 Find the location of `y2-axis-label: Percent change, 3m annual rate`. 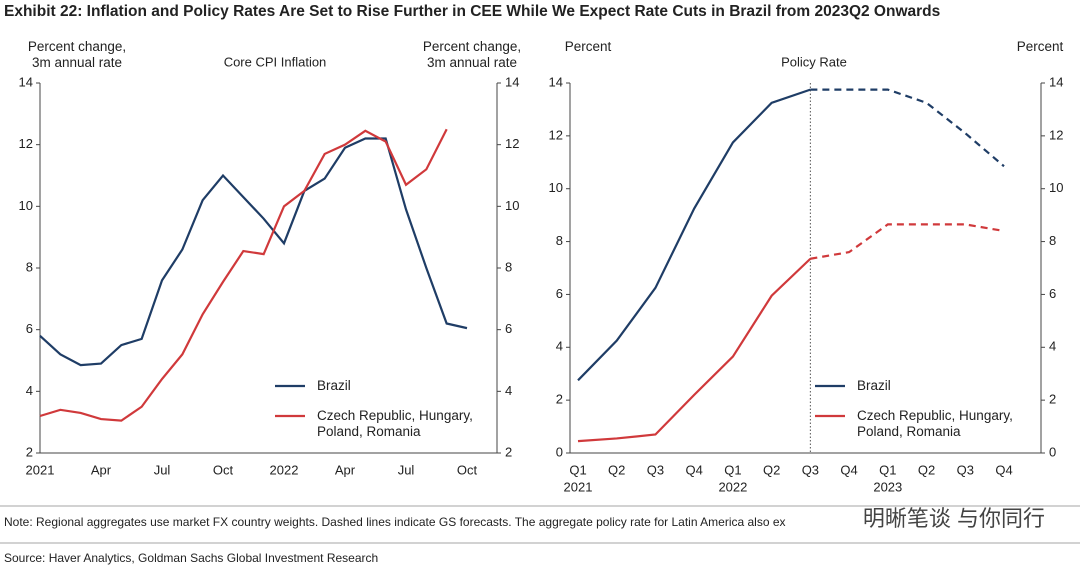

y2-axis-label: Percent change, 3m annual rate is located at coordinates (472, 54).